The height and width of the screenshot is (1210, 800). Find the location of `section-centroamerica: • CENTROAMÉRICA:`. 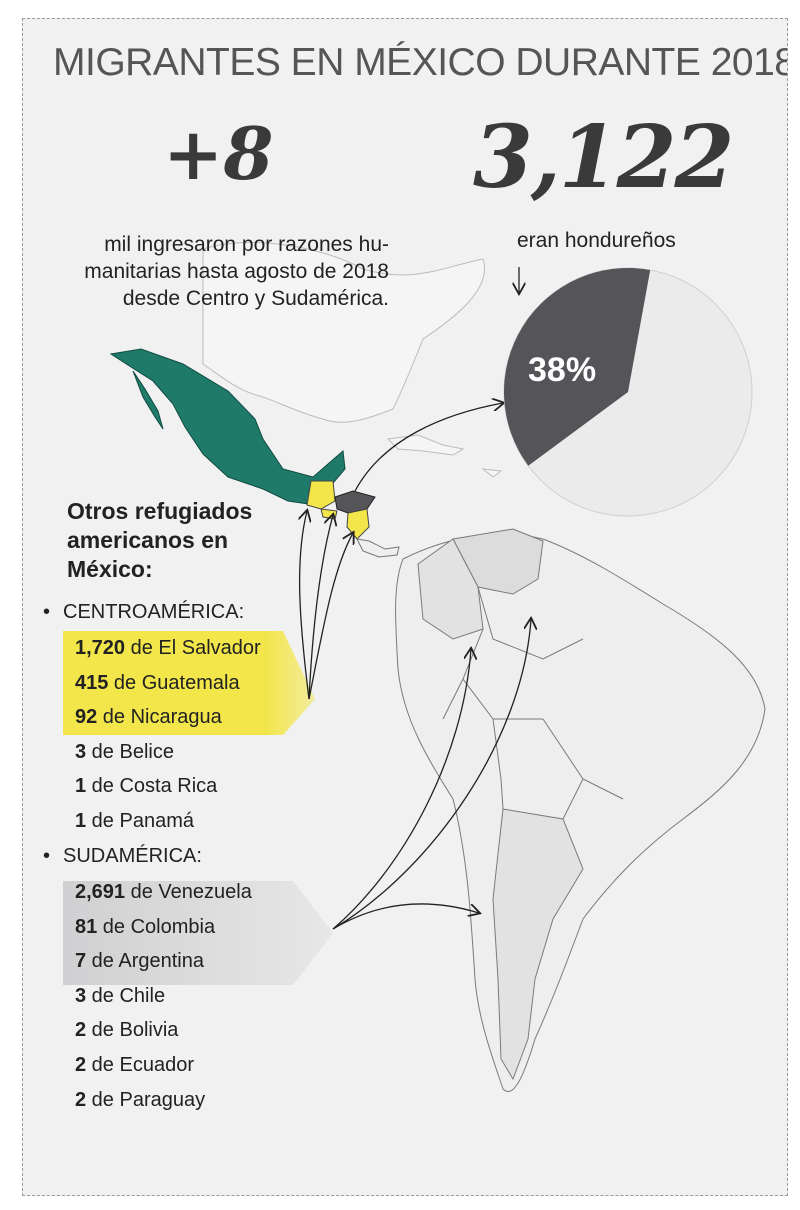

section-centroamerica: • CENTROAMÉRICA: is located at coordinates (143, 612).